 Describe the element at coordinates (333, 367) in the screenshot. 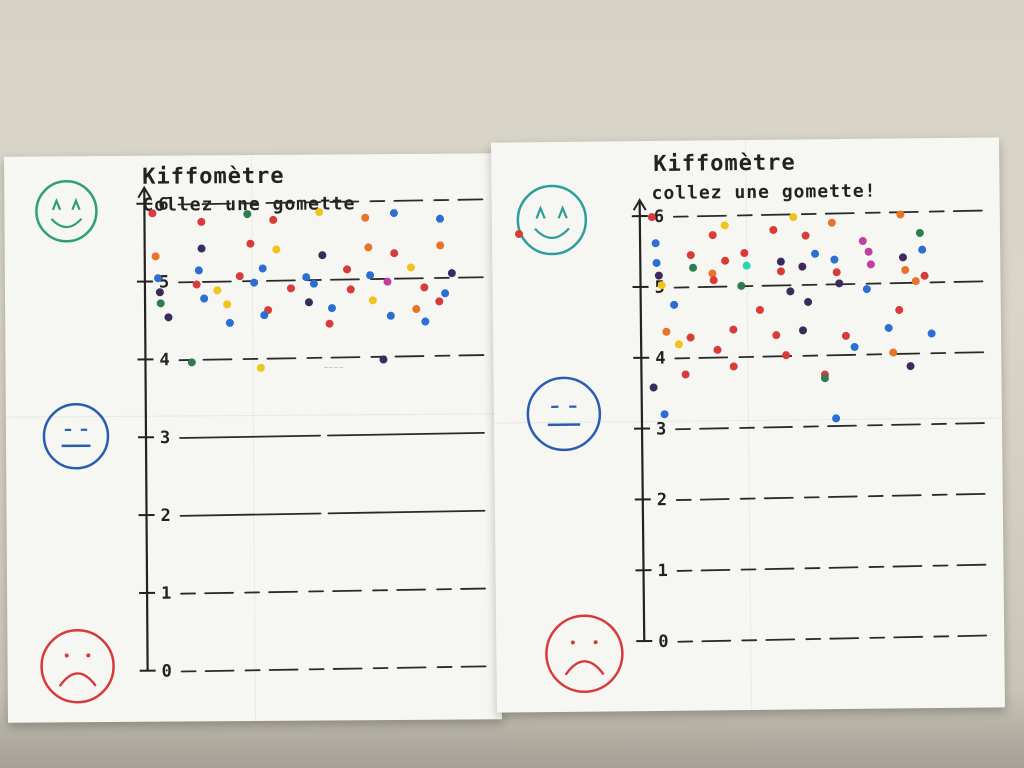

I see `scribble-note: ~~~~` at that location.